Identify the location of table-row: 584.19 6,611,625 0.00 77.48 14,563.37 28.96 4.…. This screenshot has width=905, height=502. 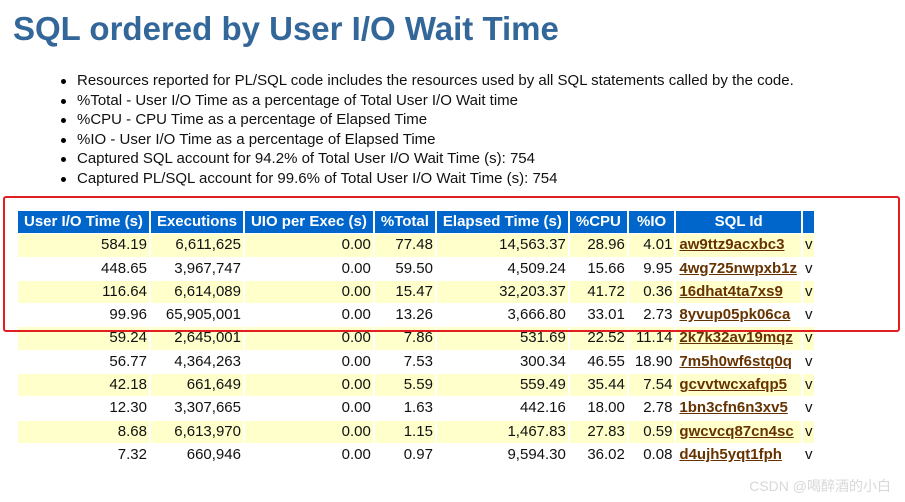
(416, 245).